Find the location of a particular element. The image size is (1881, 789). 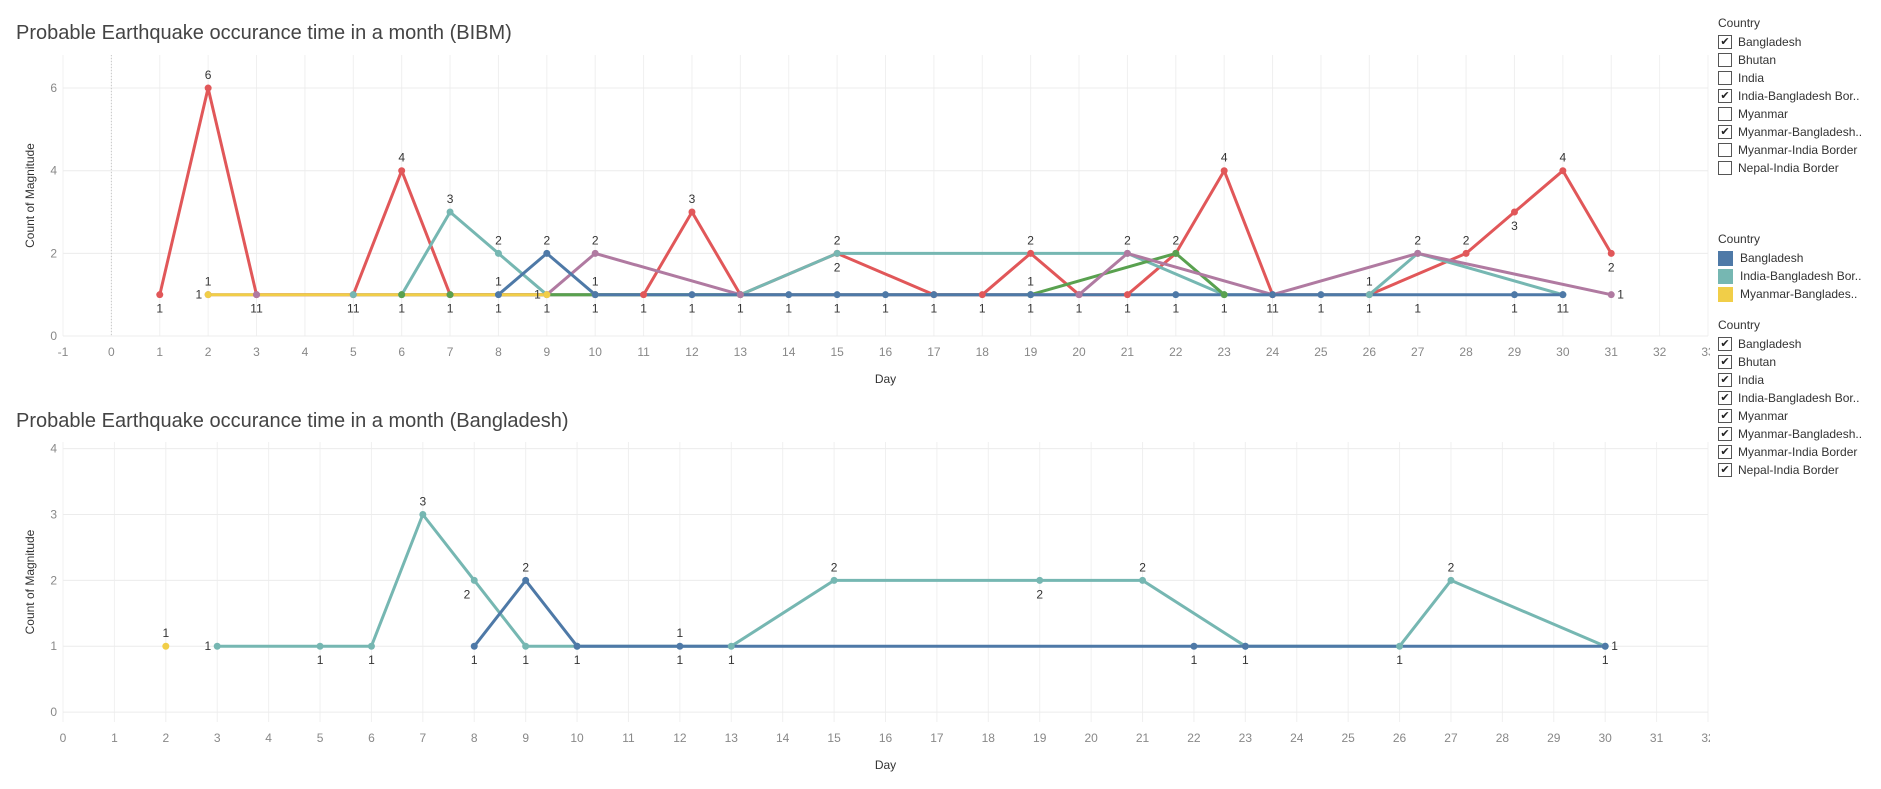

filter-item: ✔ Bhutan is located at coordinates (1790, 362).